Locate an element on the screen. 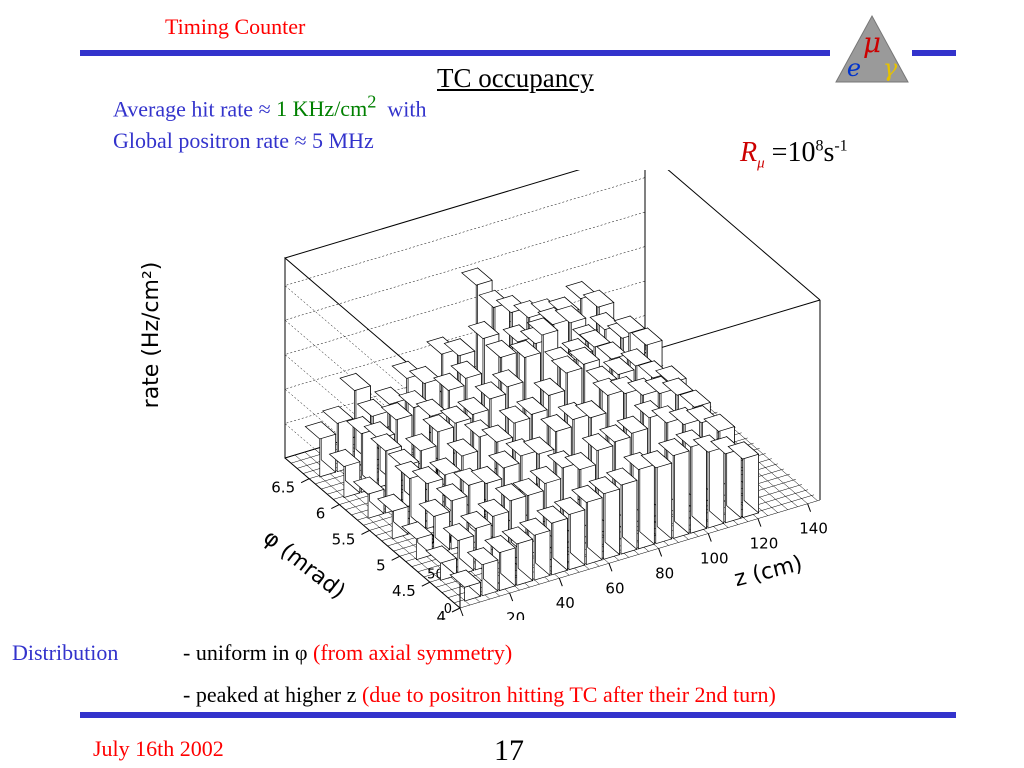  phi-tick-label: 4.5 is located at coordinates (404, 591).